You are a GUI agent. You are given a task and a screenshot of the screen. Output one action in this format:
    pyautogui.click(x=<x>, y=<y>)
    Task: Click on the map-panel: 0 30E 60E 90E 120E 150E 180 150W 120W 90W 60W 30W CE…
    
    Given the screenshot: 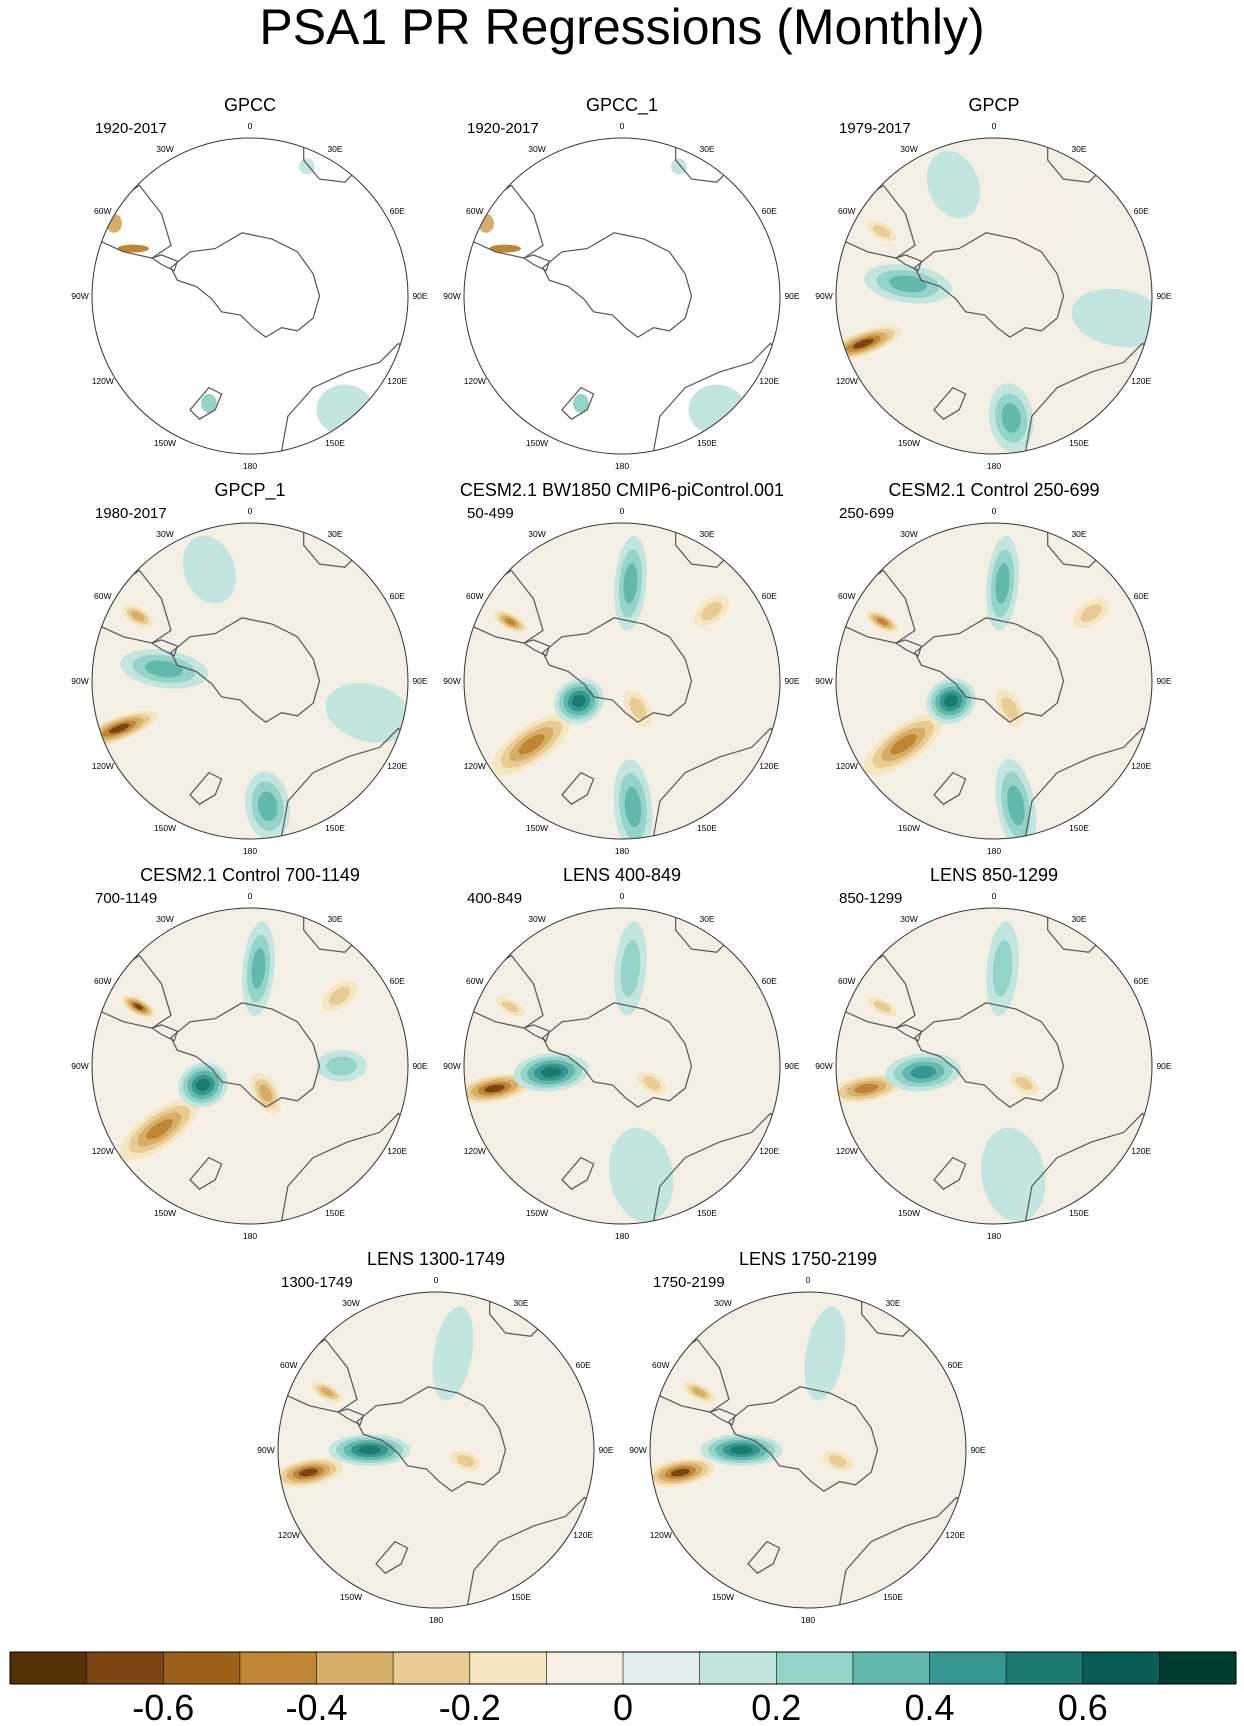 What is the action you would take?
    pyautogui.click(x=621, y=668)
    